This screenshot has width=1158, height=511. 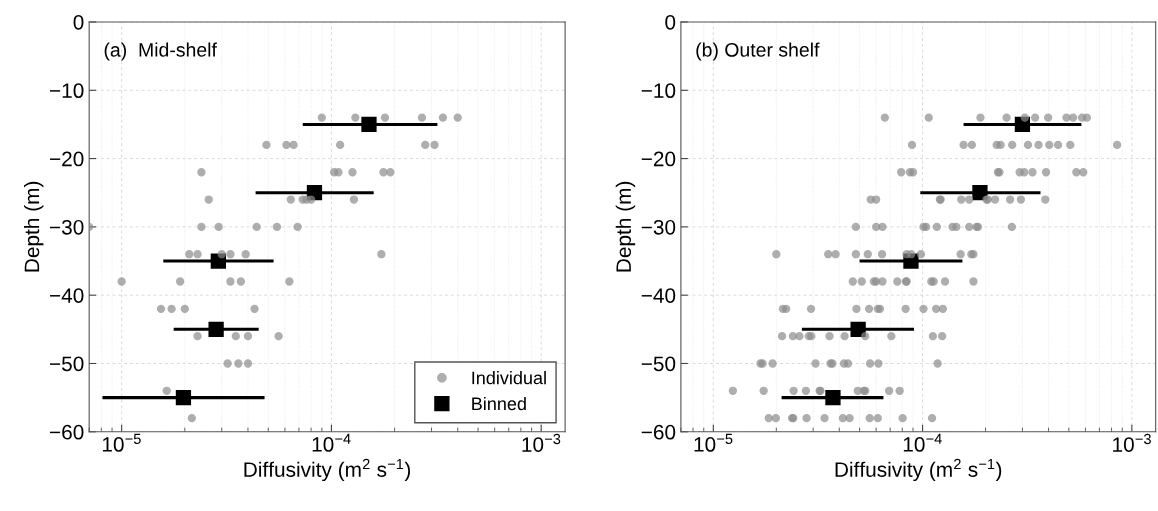 What do you see at coordinates (509, 378) in the screenshot?
I see `legend-label: Individual` at bounding box center [509, 378].